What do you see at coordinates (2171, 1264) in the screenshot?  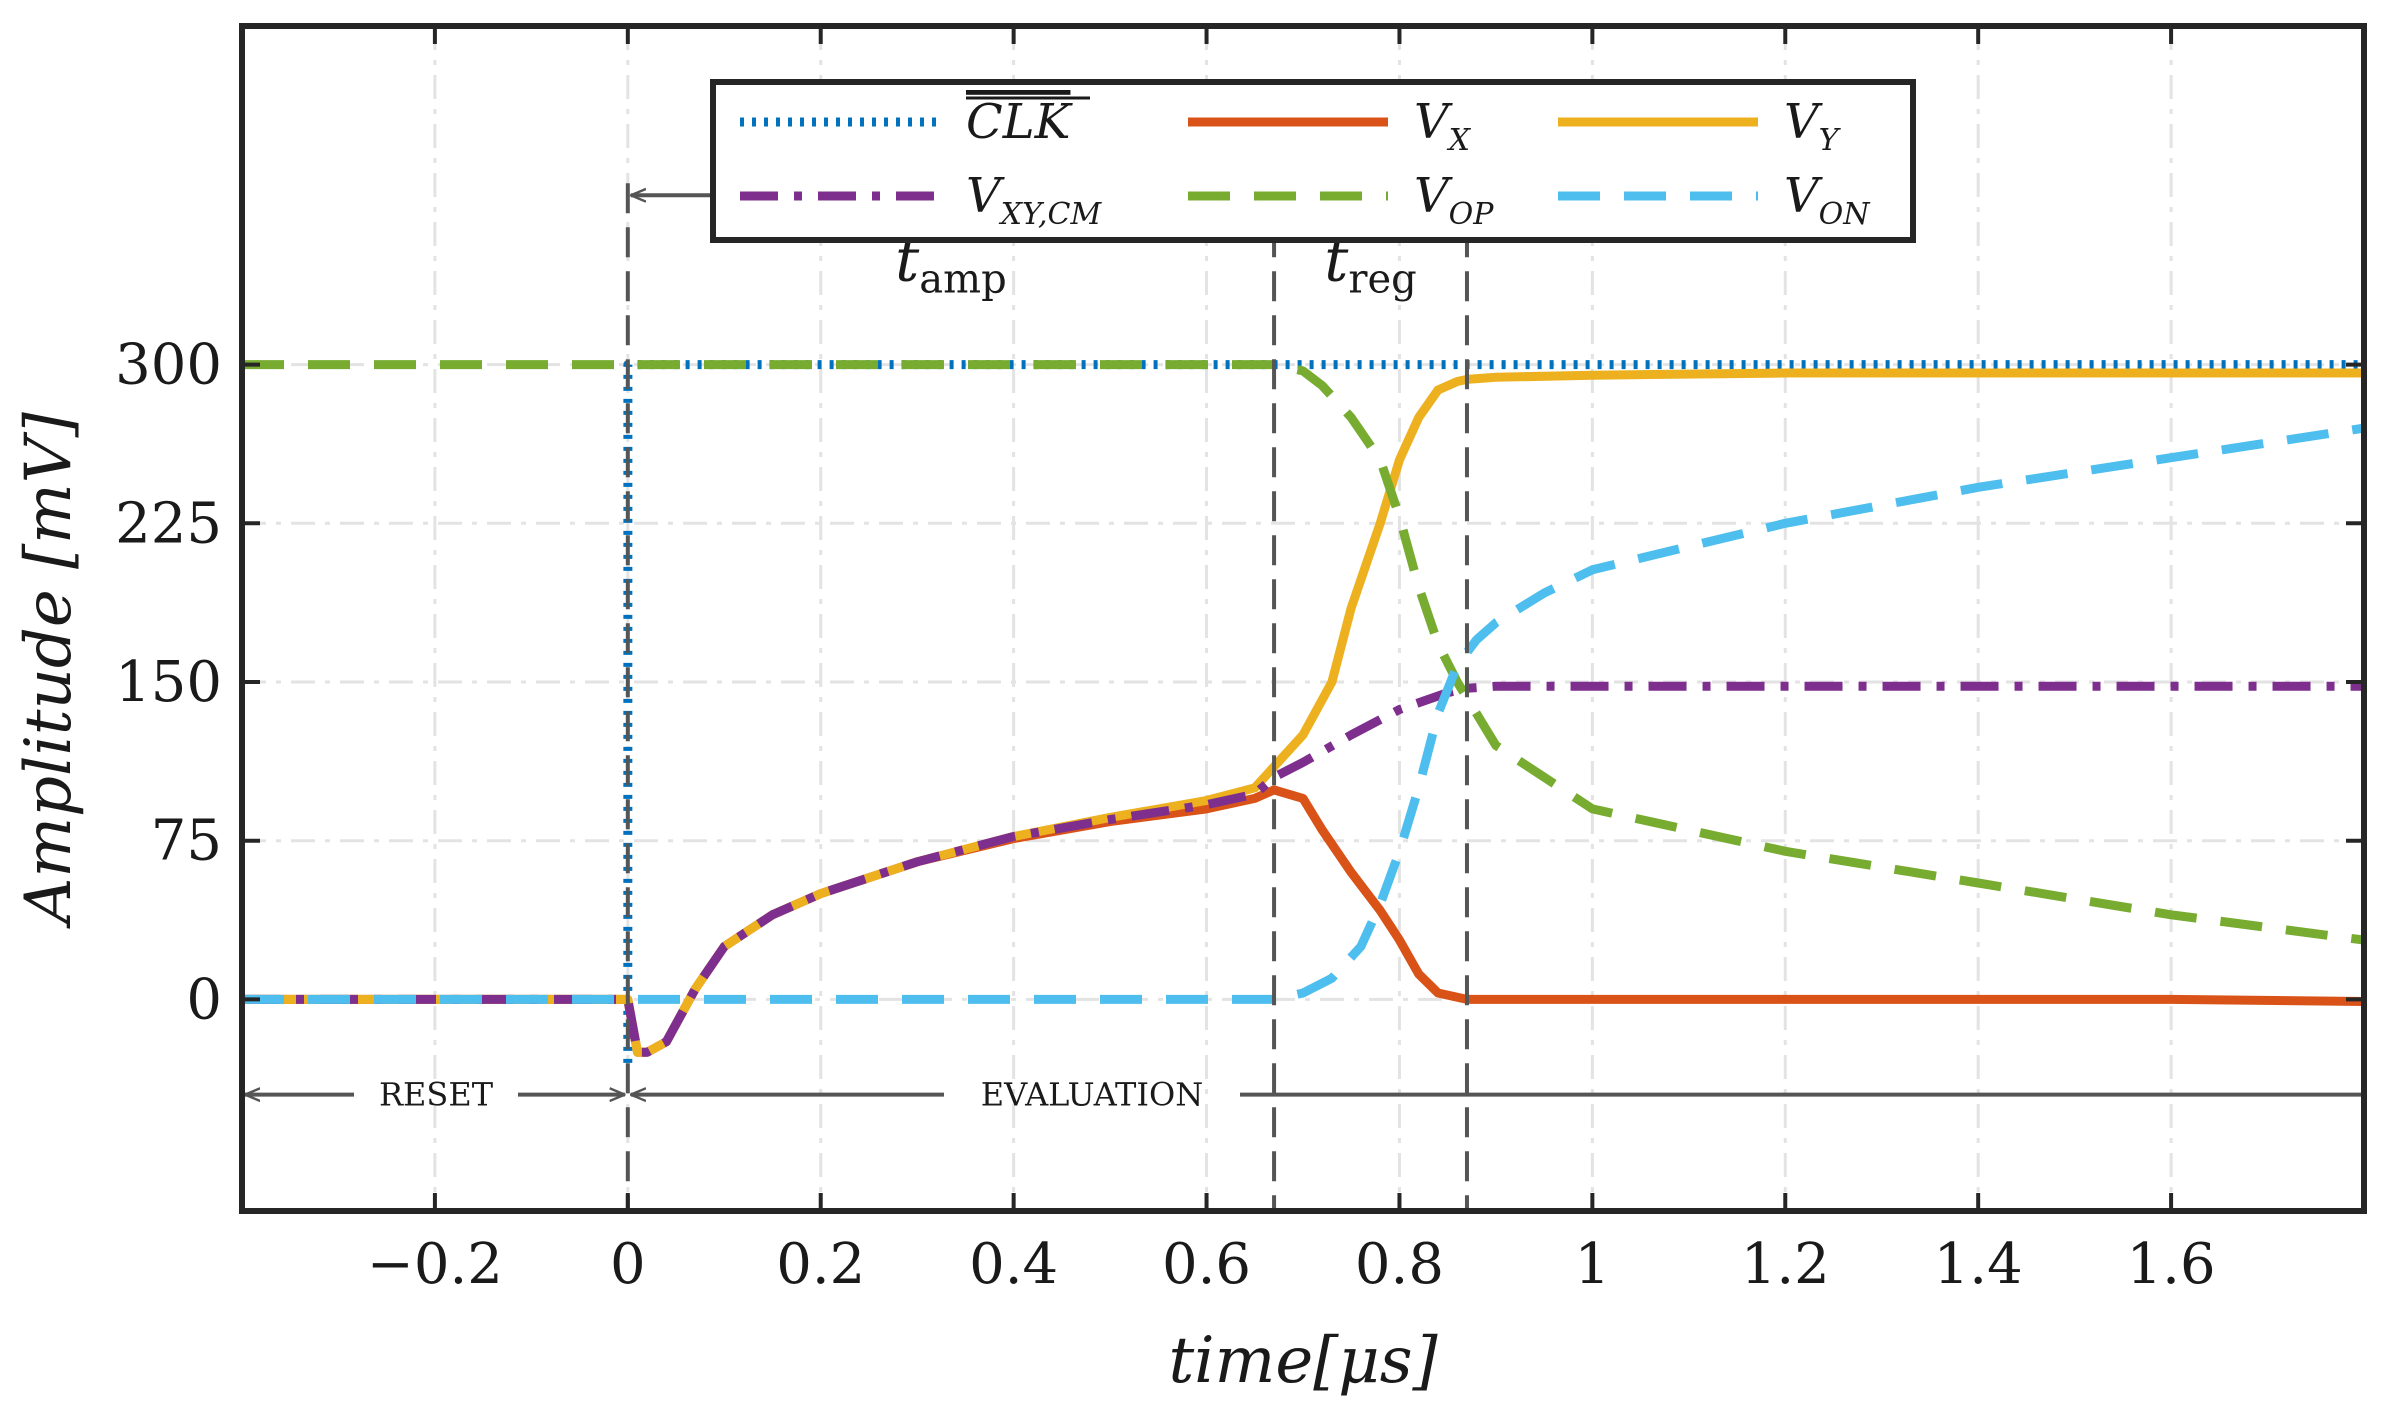 I see `x-tick-label: 1.6` at bounding box center [2171, 1264].